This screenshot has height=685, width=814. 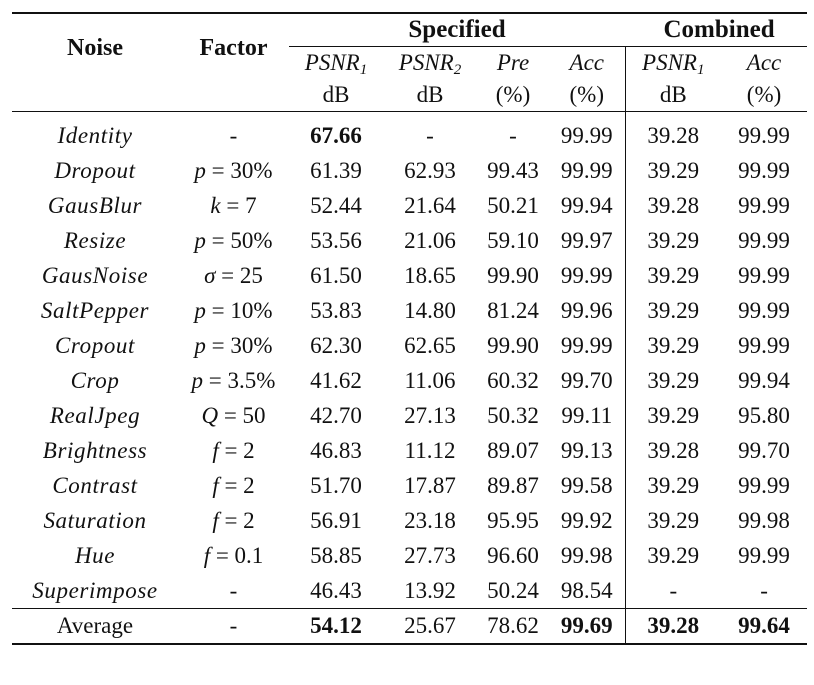 What do you see at coordinates (764, 62) in the screenshot?
I see `header-col-6: Acc` at bounding box center [764, 62].